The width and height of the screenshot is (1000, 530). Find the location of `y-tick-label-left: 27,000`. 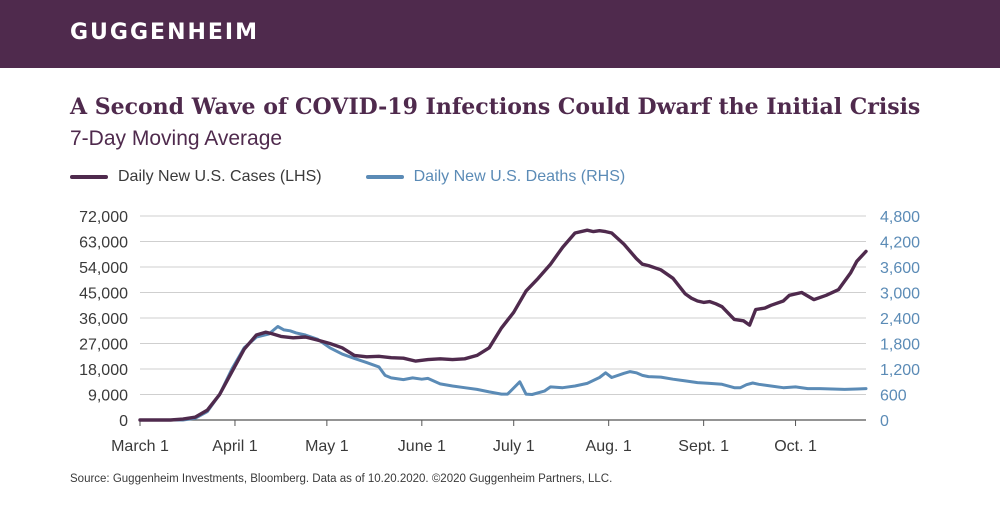

y-tick-label-left: 27,000 is located at coordinates (103, 345).